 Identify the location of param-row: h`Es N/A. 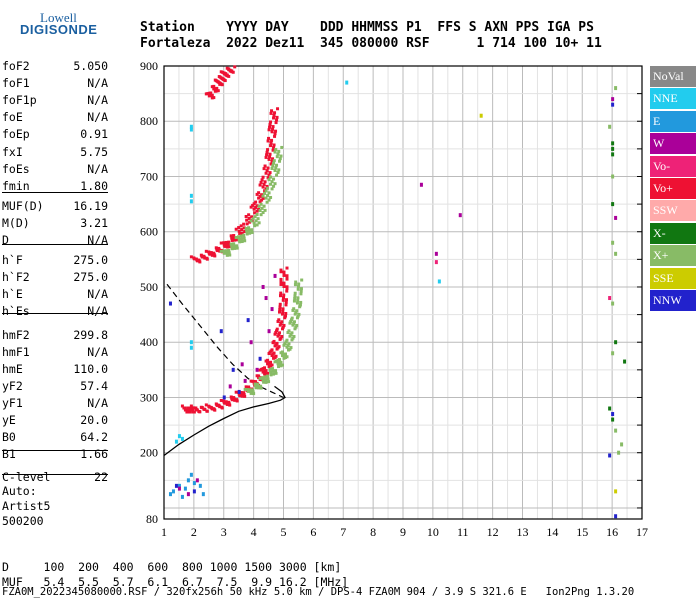
(55, 311).